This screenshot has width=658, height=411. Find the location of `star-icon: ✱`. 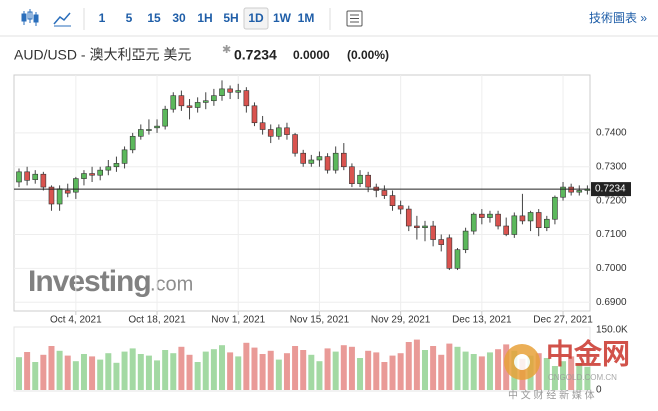

star-icon: ✱ is located at coordinates (226, 50).